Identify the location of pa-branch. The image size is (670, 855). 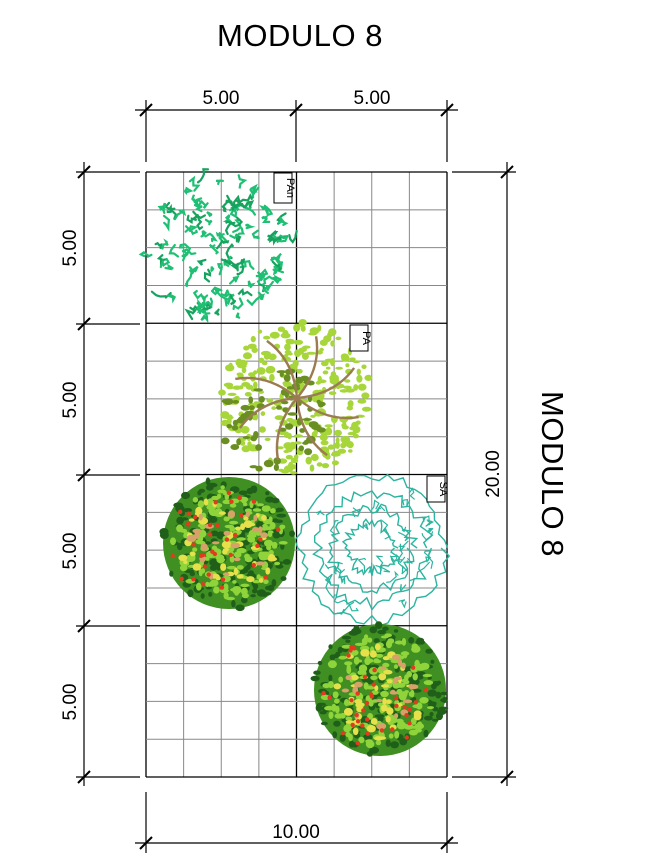
(307, 367).